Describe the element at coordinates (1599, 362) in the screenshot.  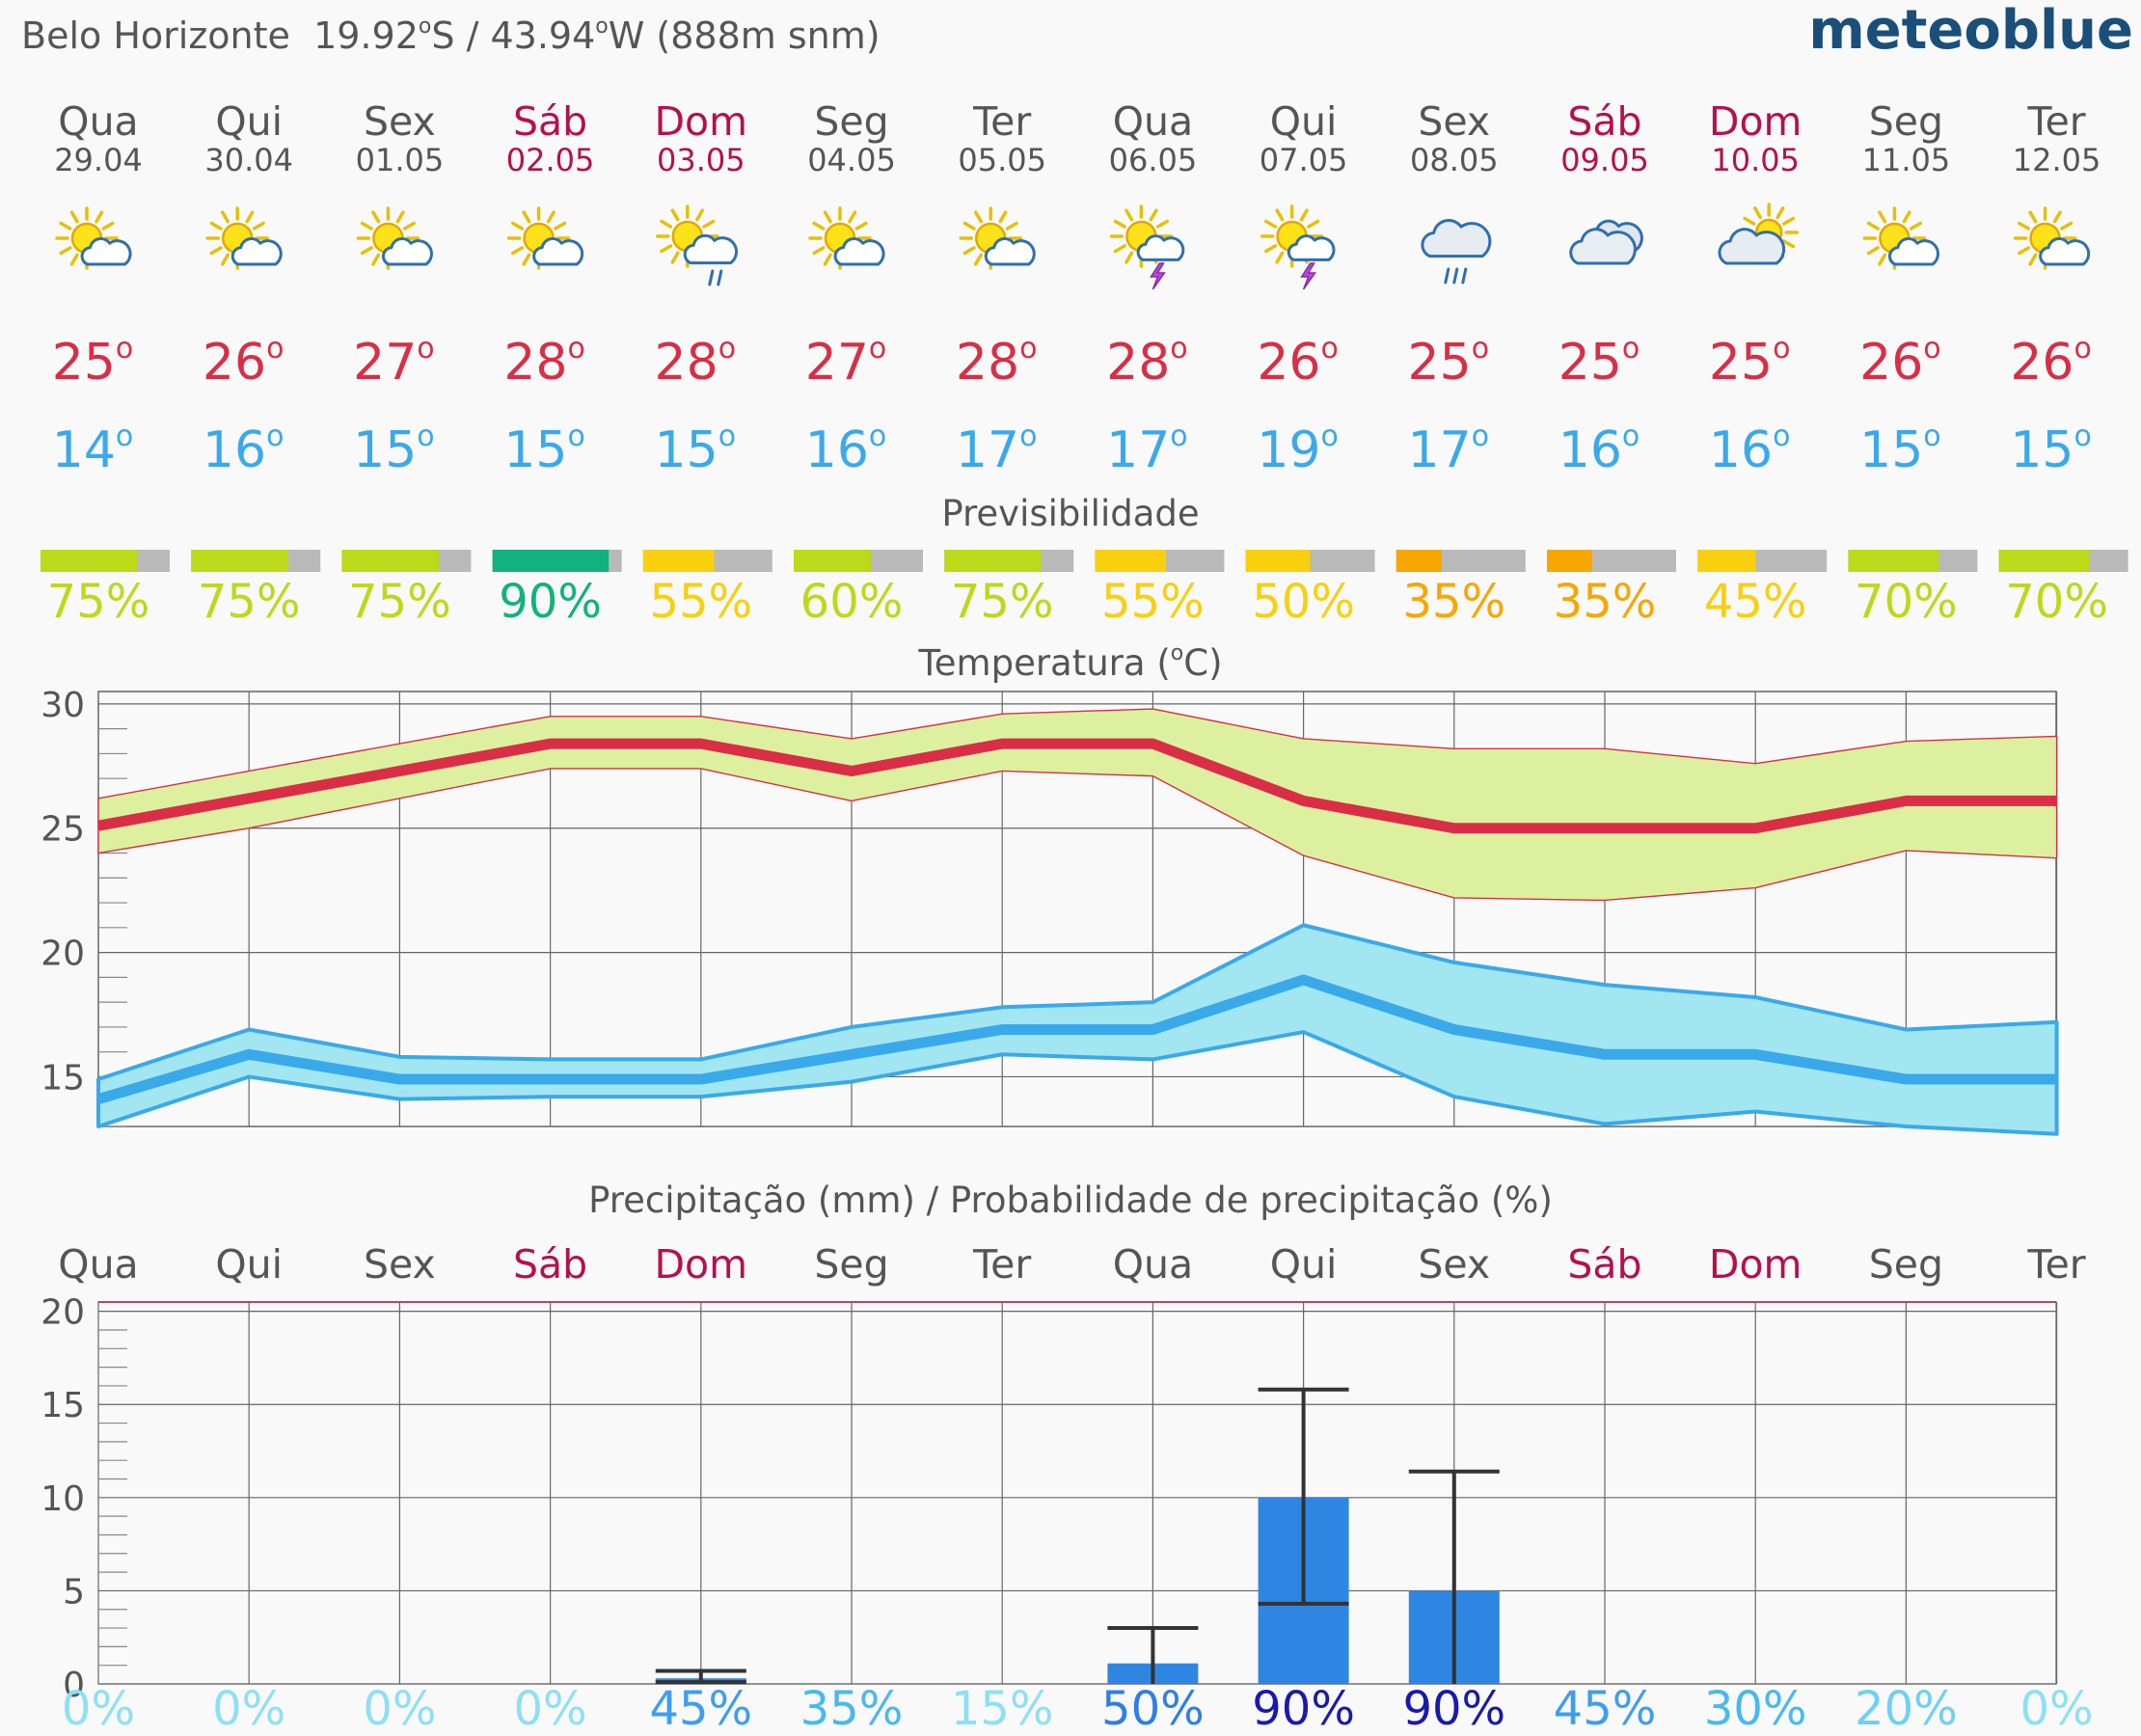
I see `max-temperature: 25o` at that location.